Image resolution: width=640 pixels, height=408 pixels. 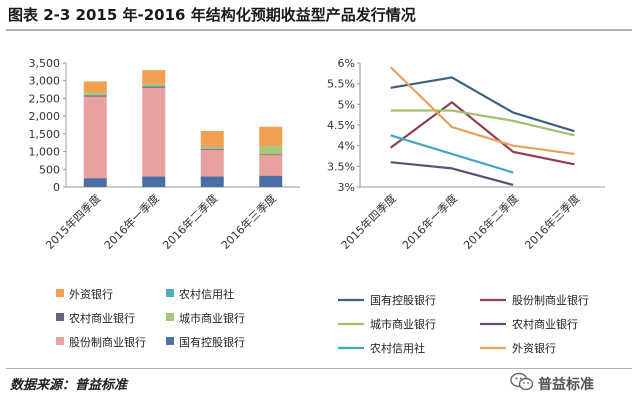 I want to click on y-tick-label: 5.5%, so click(x=341, y=84).